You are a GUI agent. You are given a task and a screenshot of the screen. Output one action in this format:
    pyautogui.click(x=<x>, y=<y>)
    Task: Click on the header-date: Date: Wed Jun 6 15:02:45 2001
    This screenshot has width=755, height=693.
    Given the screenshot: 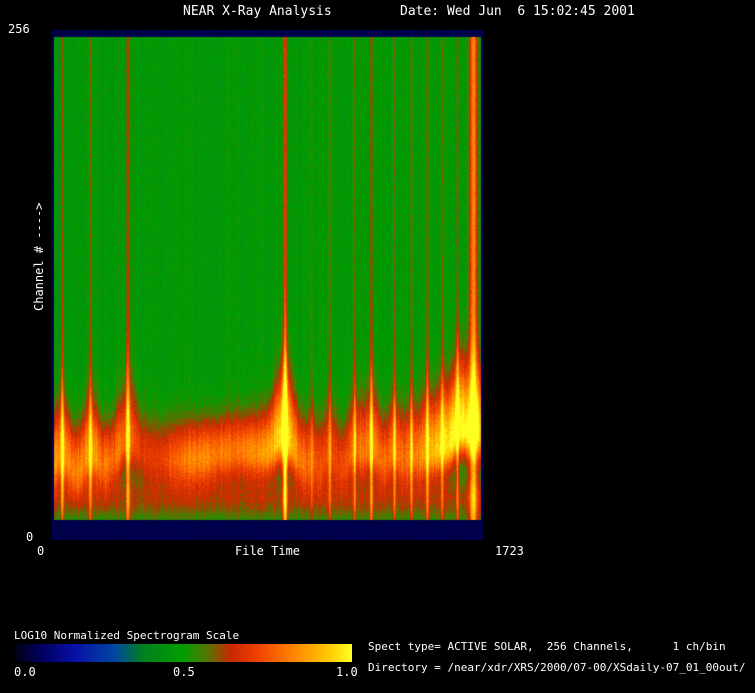 What is the action you would take?
    pyautogui.click(x=517, y=11)
    